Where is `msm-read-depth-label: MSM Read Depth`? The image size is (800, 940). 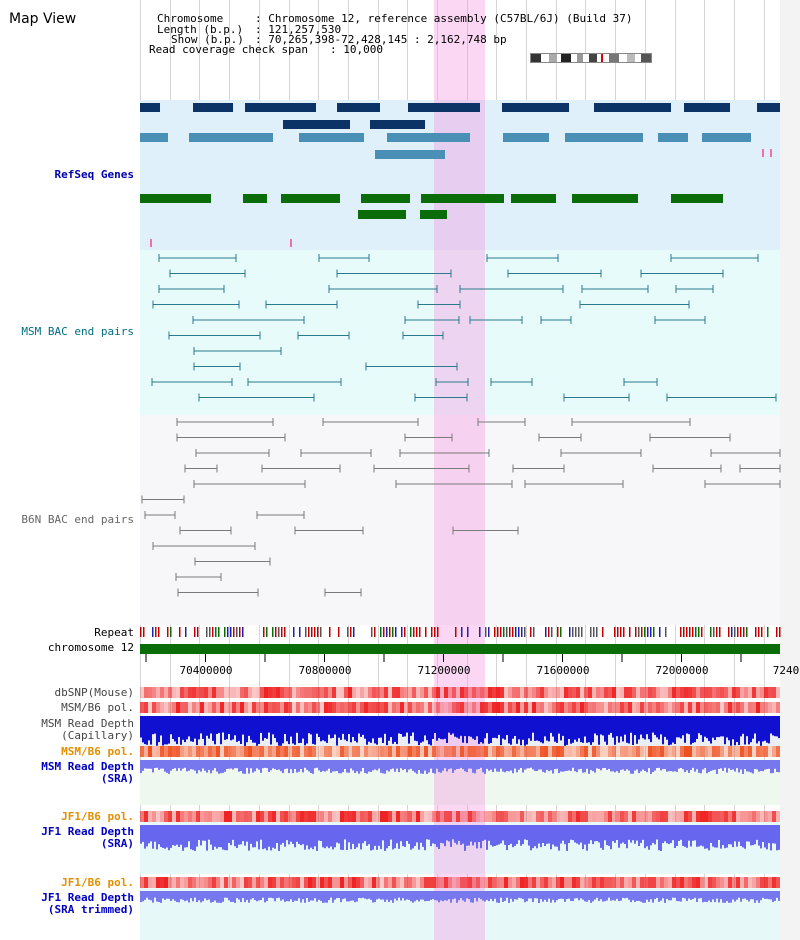
msm-read-depth-label: MSM Read Depth is located at coordinates (87, 723).